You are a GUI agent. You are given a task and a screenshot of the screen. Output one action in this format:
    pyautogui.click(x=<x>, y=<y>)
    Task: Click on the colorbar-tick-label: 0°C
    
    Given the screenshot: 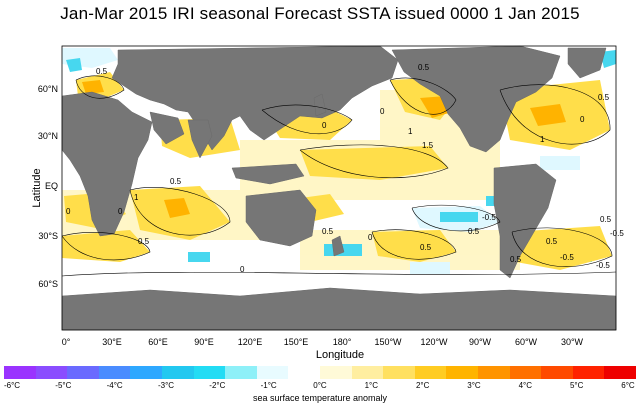 What is the action you would take?
    pyautogui.click(x=320, y=385)
    